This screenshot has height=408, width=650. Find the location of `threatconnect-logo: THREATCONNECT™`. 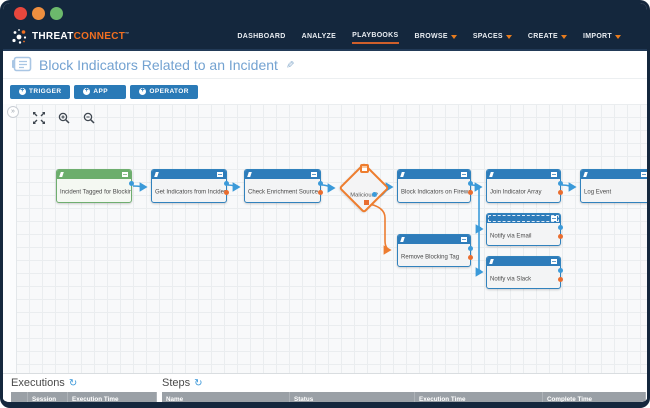

threatconnect-logo: THREATCONNECT™ is located at coordinates (70, 36).